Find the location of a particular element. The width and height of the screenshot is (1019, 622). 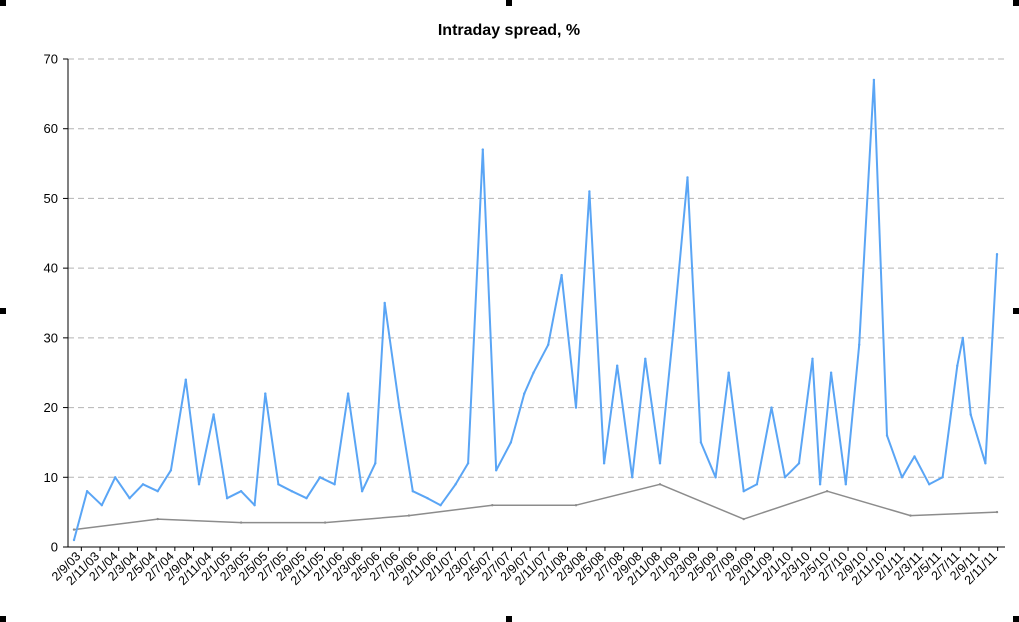

y-tick-label: 20 is located at coordinates (51, 407).